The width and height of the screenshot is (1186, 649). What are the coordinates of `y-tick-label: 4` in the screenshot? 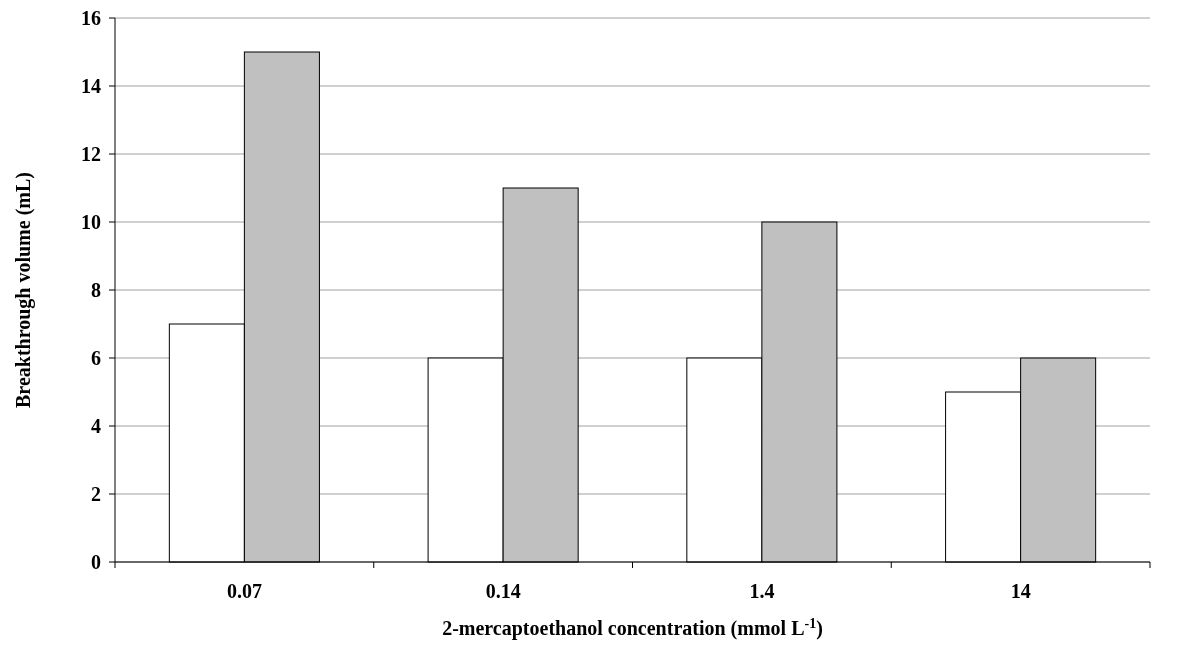 It's located at (96, 426).